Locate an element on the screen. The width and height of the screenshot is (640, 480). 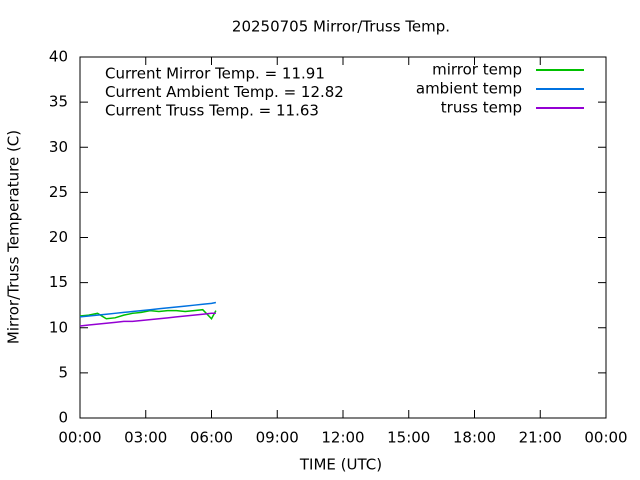
x-tick-label: 12:00 is located at coordinates (342, 438).